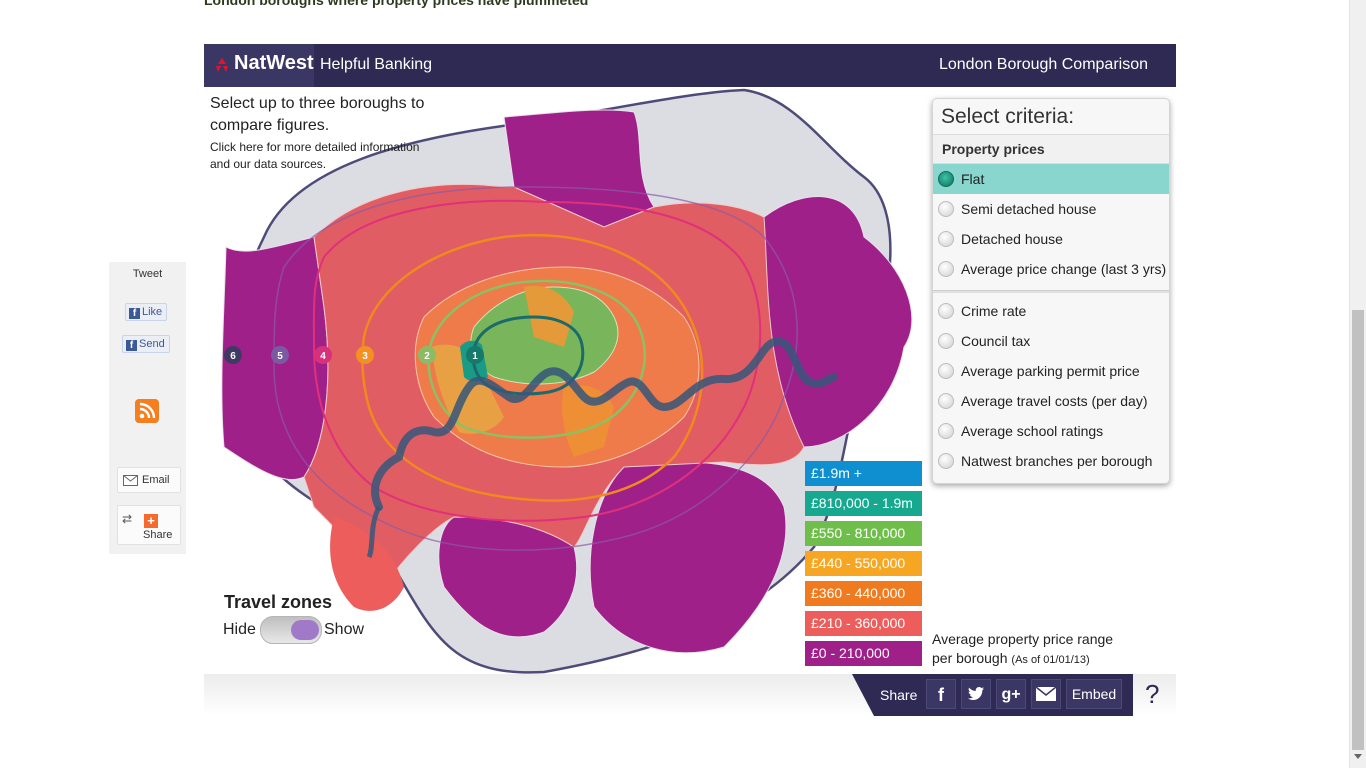  What do you see at coordinates (863, 563) in the screenshot?
I see `legend-item: £440 - 550,000` at bounding box center [863, 563].